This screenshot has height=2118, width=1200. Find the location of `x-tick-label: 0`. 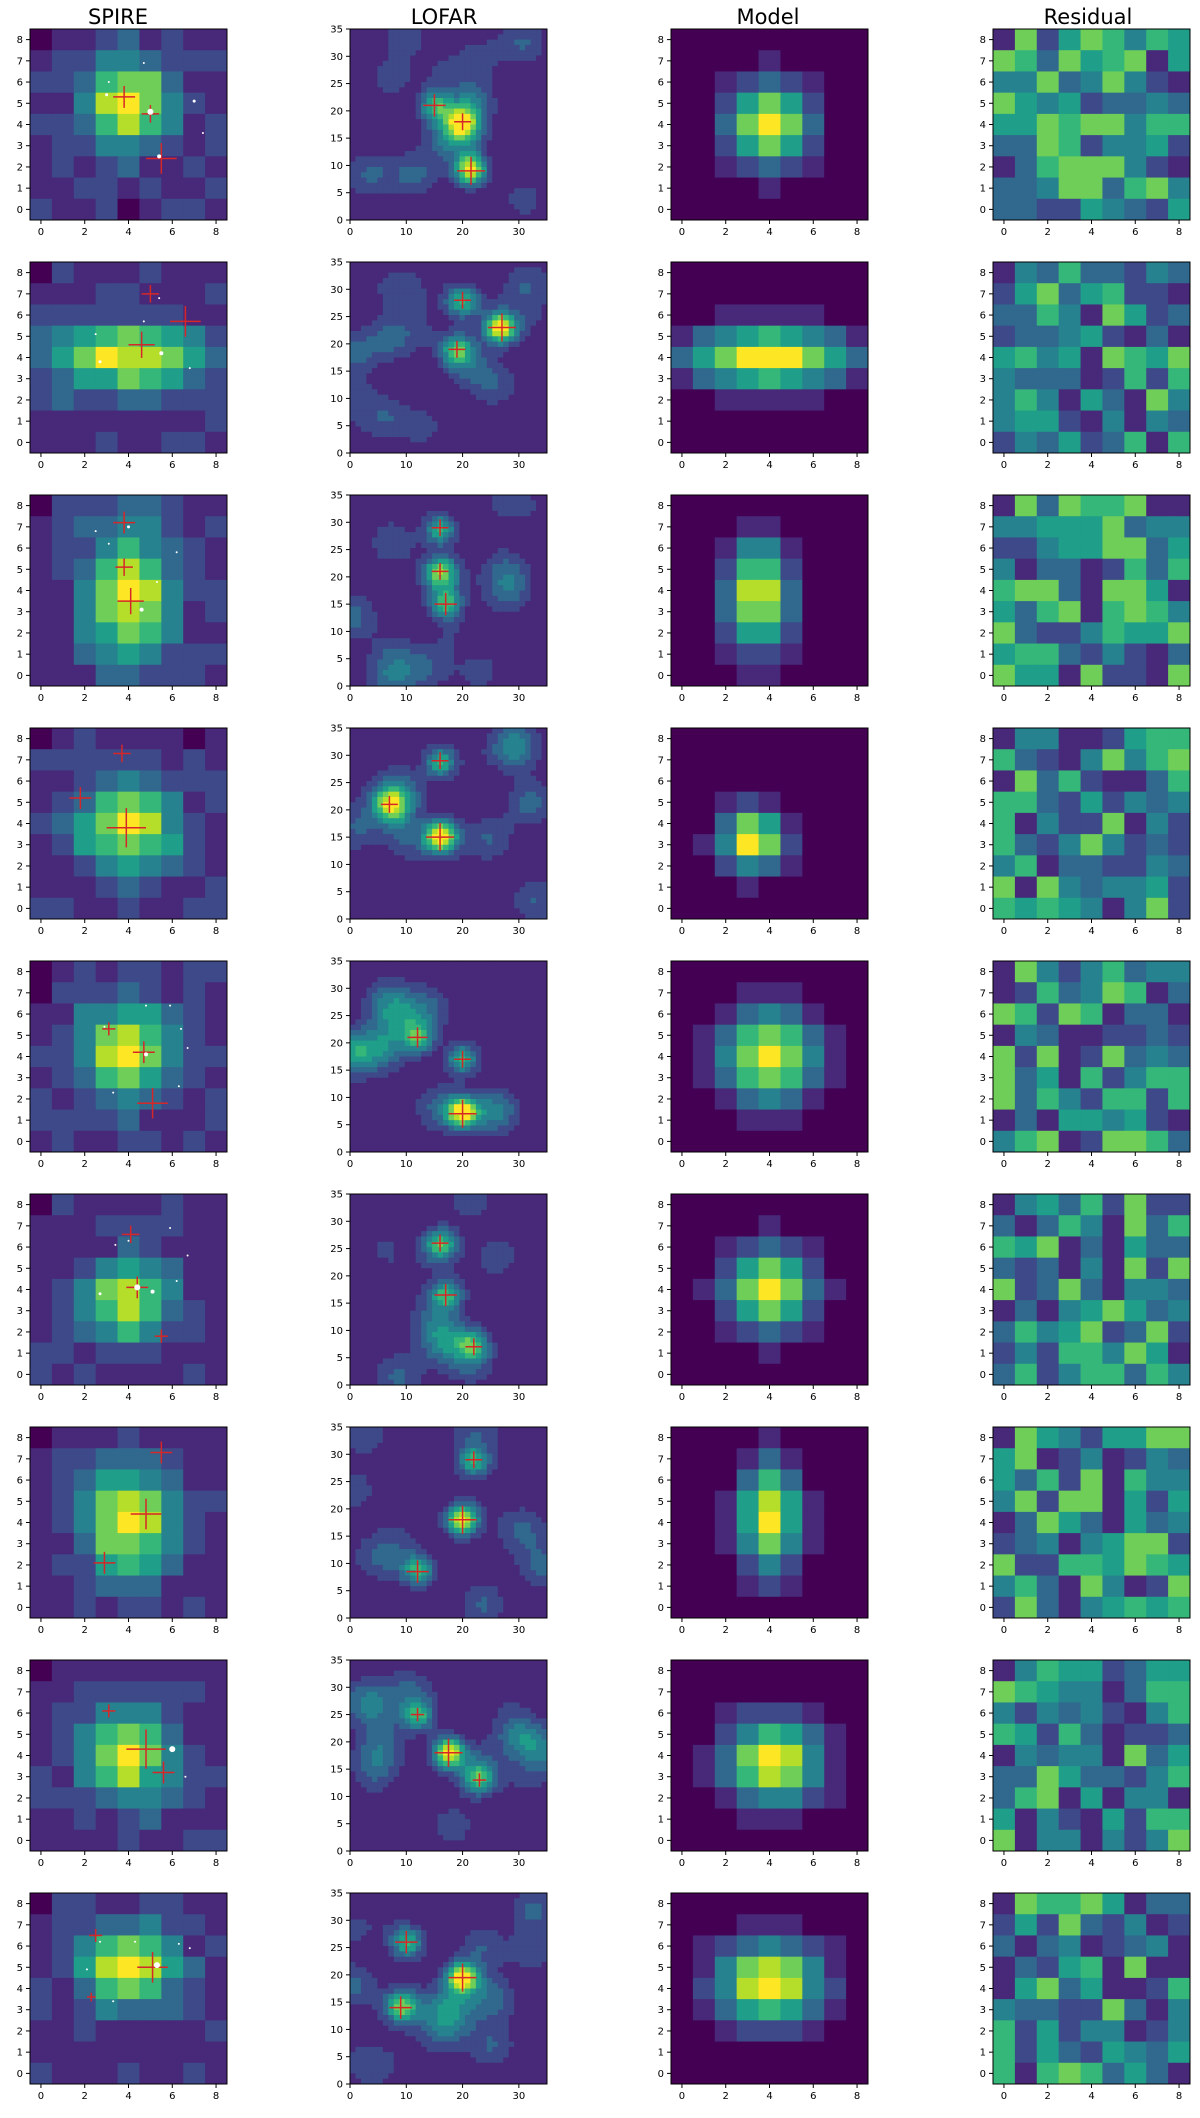

x-tick-label: 0 is located at coordinates (1004, 232).